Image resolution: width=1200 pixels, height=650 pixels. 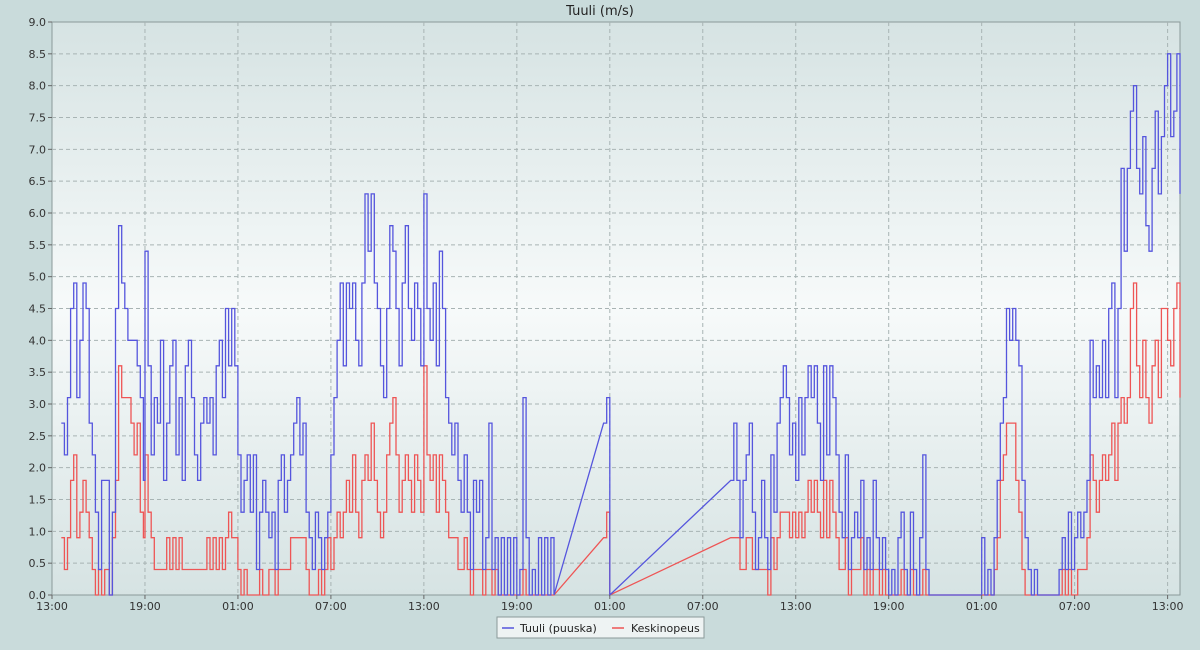 What do you see at coordinates (558, 628) in the screenshot?
I see `legend-label-tuuli-puuska: Tuuli (puuska)` at bounding box center [558, 628].